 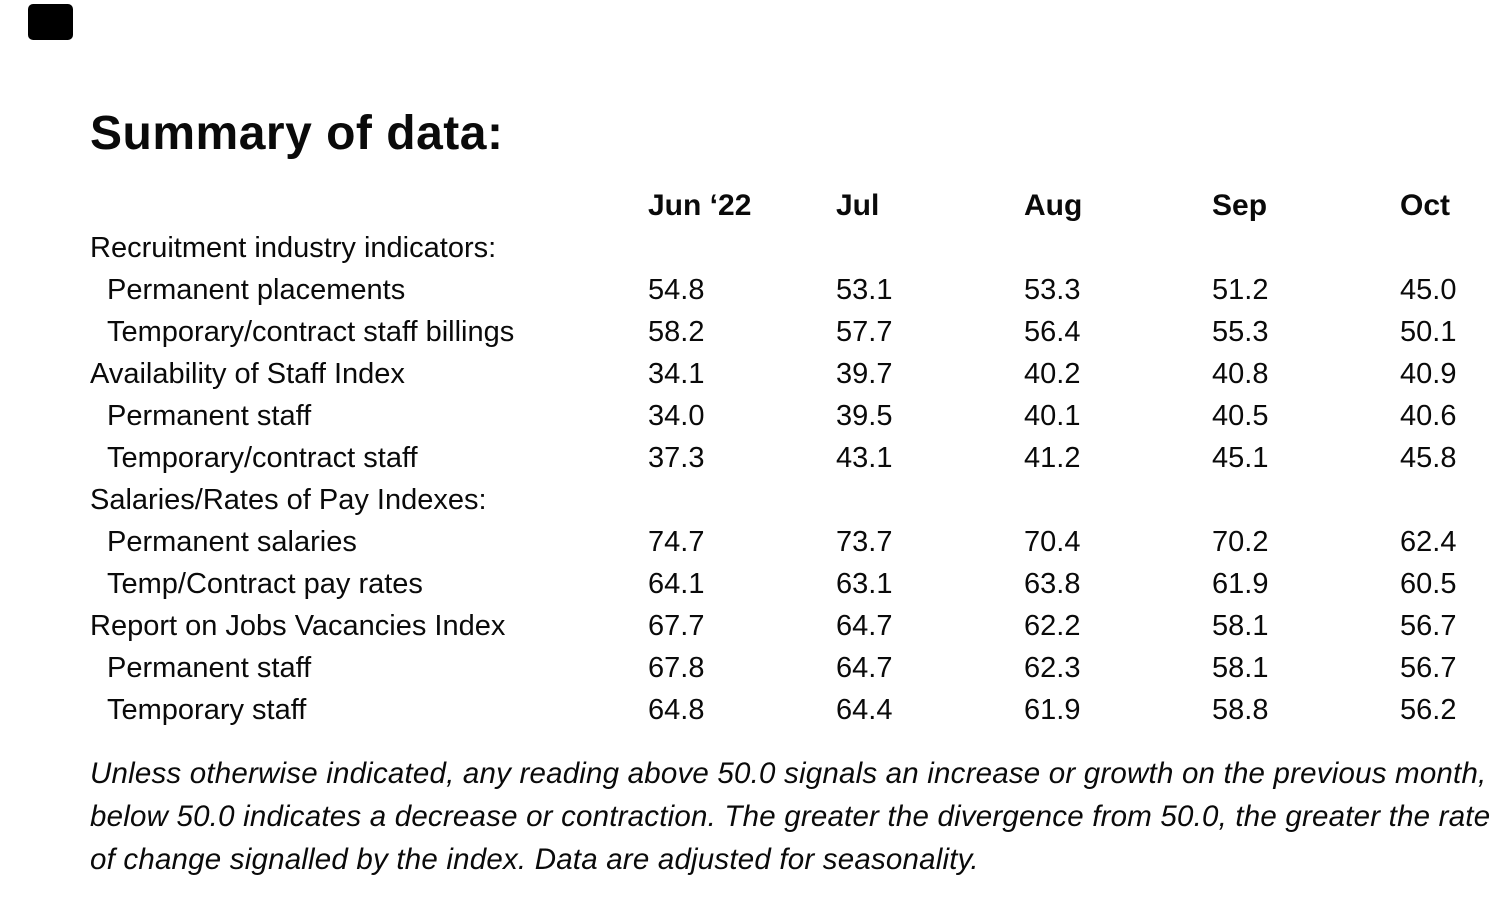 What do you see at coordinates (369, 206) in the screenshot?
I see `column-header-blank` at bounding box center [369, 206].